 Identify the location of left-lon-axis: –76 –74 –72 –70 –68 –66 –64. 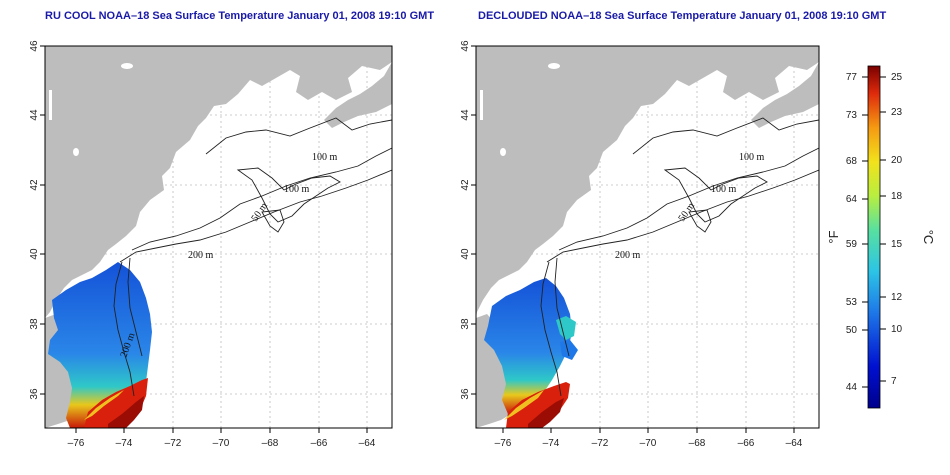
(222, 438).